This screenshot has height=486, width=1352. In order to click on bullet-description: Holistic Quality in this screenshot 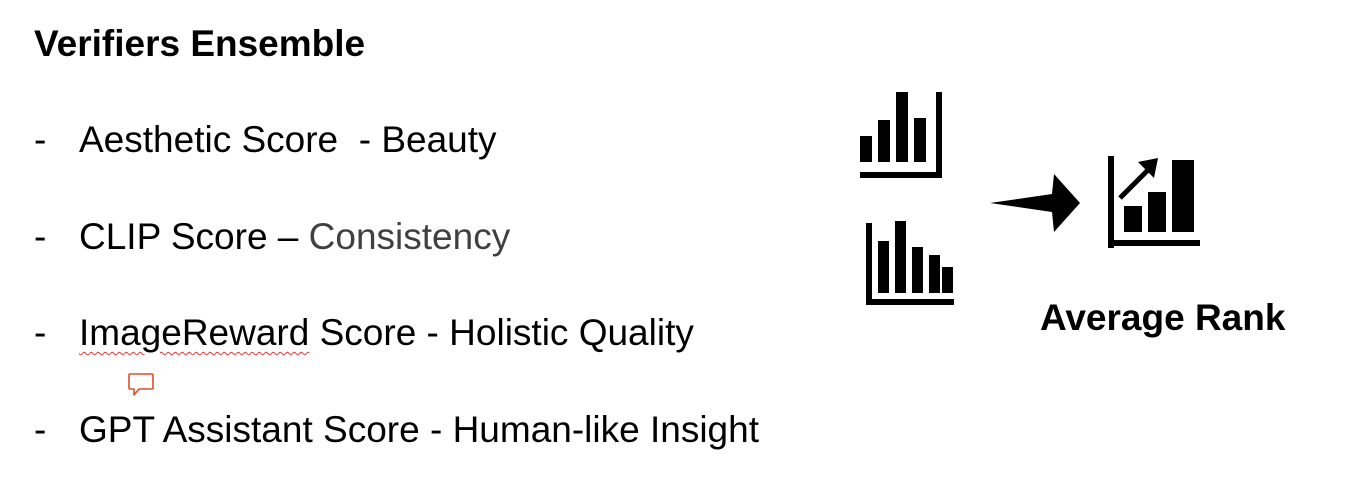, I will do `click(571, 332)`.